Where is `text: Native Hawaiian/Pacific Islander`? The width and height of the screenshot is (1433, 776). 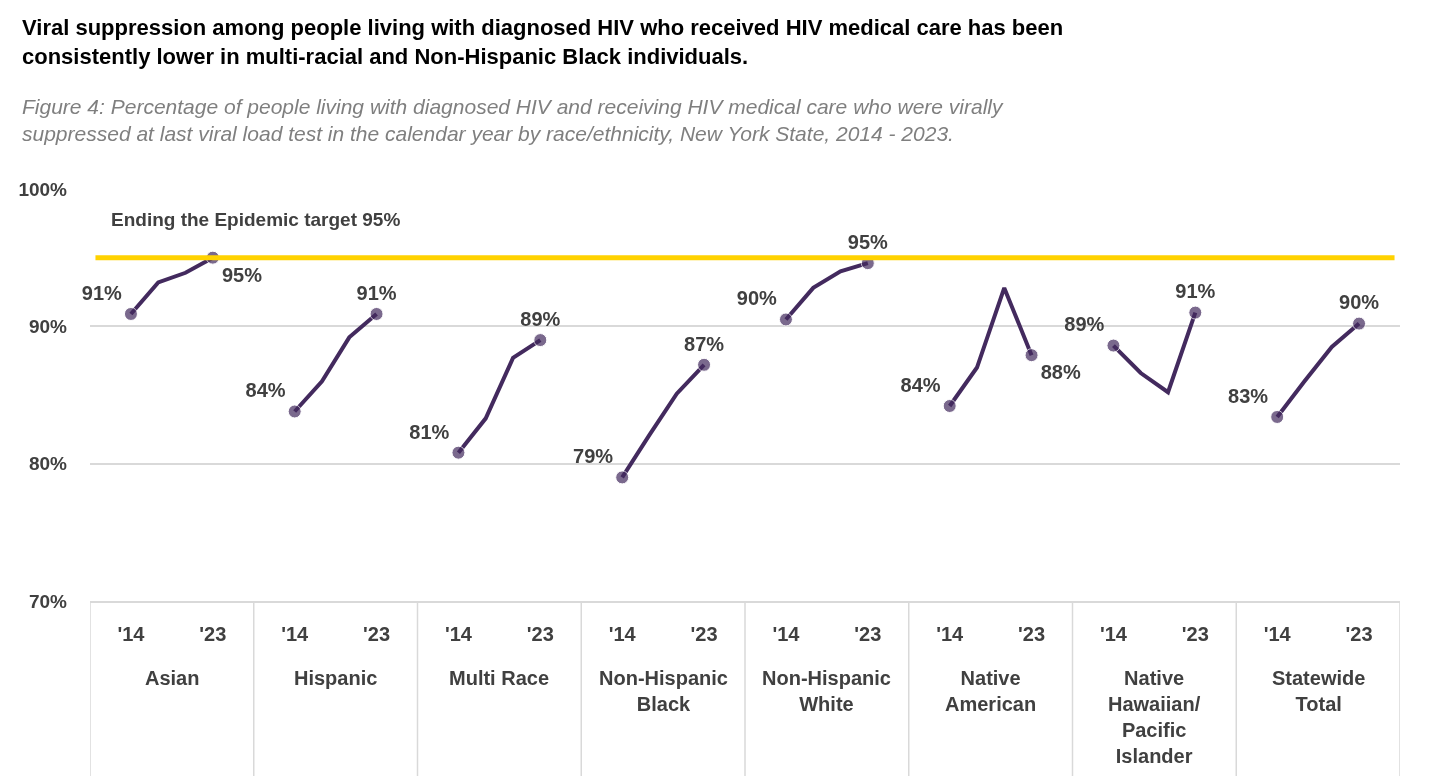 text: Native Hawaiian/Pacific Islander is located at coordinates (1154, 717).